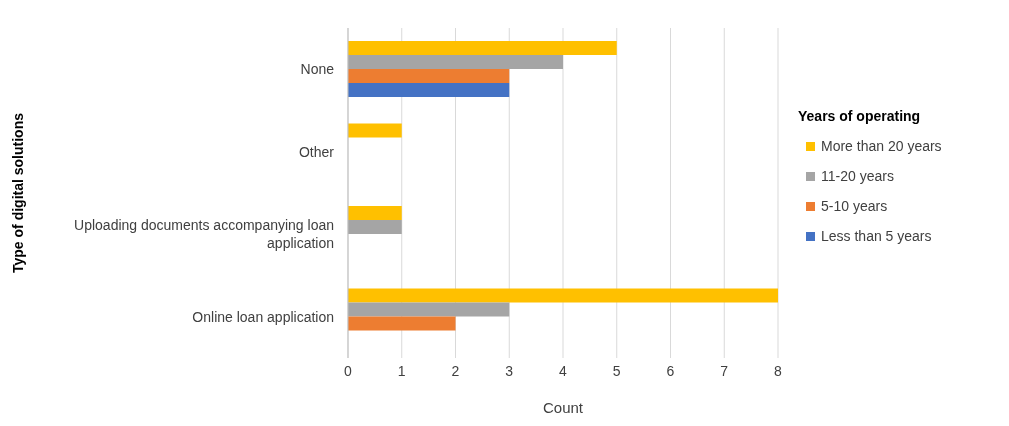 Image resolution: width=1009 pixels, height=426 pixels. What do you see at coordinates (455, 370) in the screenshot?
I see `x-tick-label: 2` at bounding box center [455, 370].